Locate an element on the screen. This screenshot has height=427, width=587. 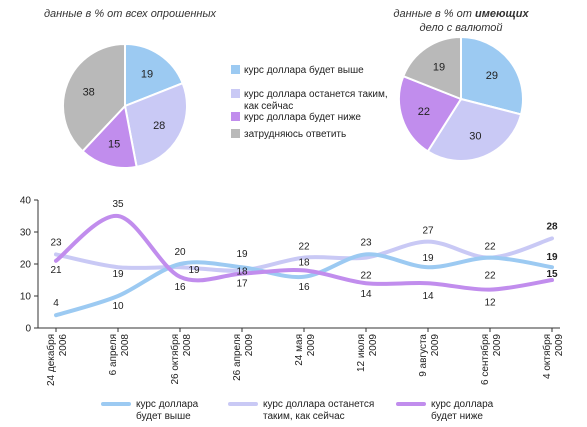
x-tick-label-line2: 2006 is located at coordinates (63, 345).